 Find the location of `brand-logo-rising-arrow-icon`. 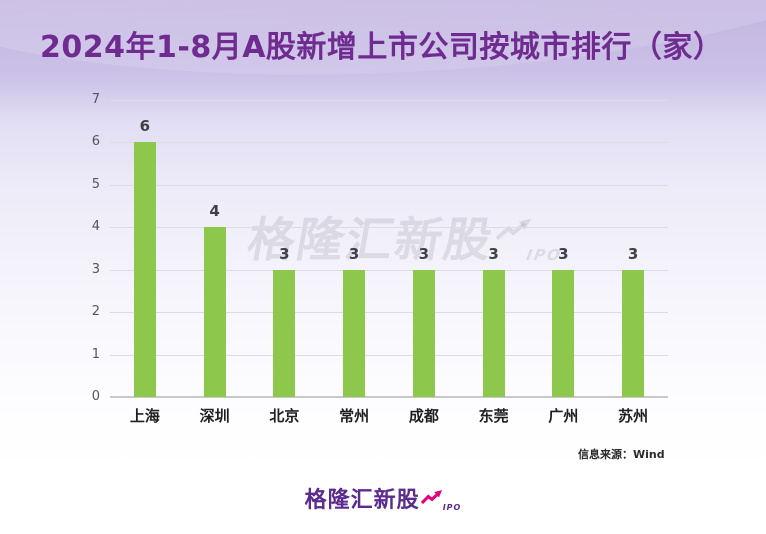

brand-logo-rising-arrow-icon is located at coordinates (431, 499).